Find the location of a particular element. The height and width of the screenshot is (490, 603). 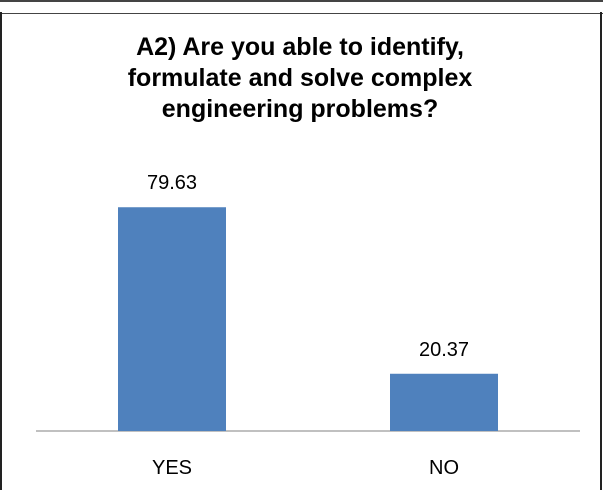

data-label-yes: 79.63 is located at coordinates (172, 183).